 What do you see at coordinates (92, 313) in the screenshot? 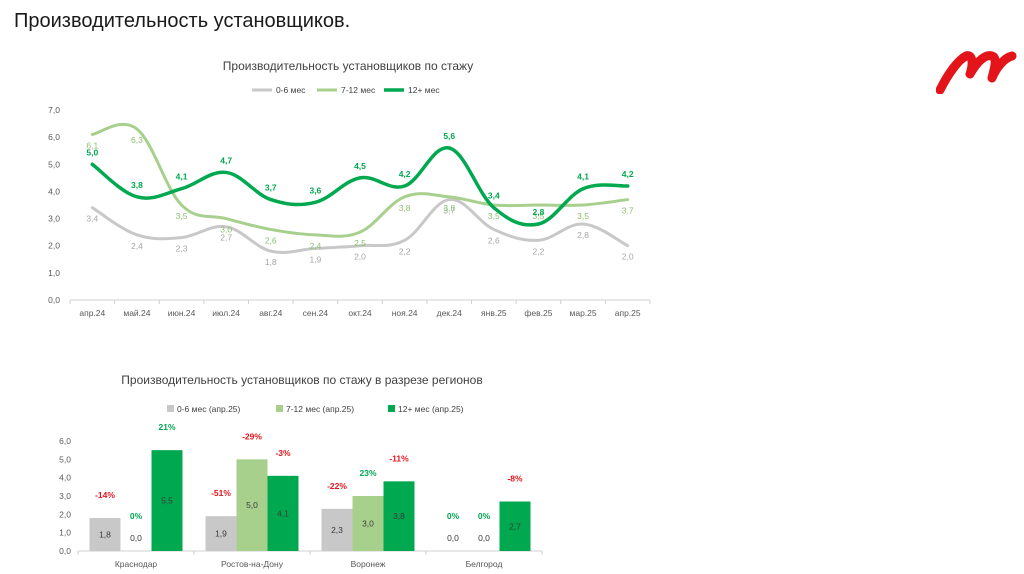
I see `x-tick-label: апр.24` at bounding box center [92, 313].